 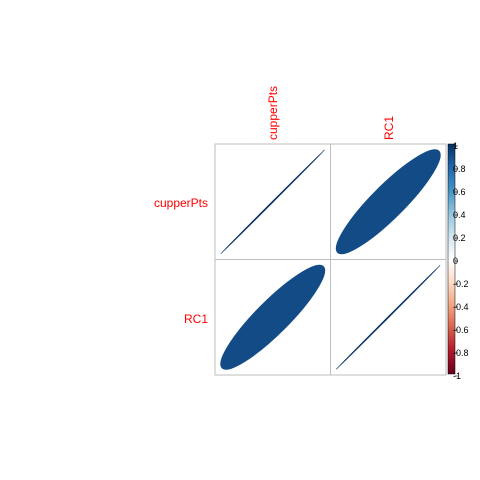 I want to click on colorbar, so click(x=451, y=259).